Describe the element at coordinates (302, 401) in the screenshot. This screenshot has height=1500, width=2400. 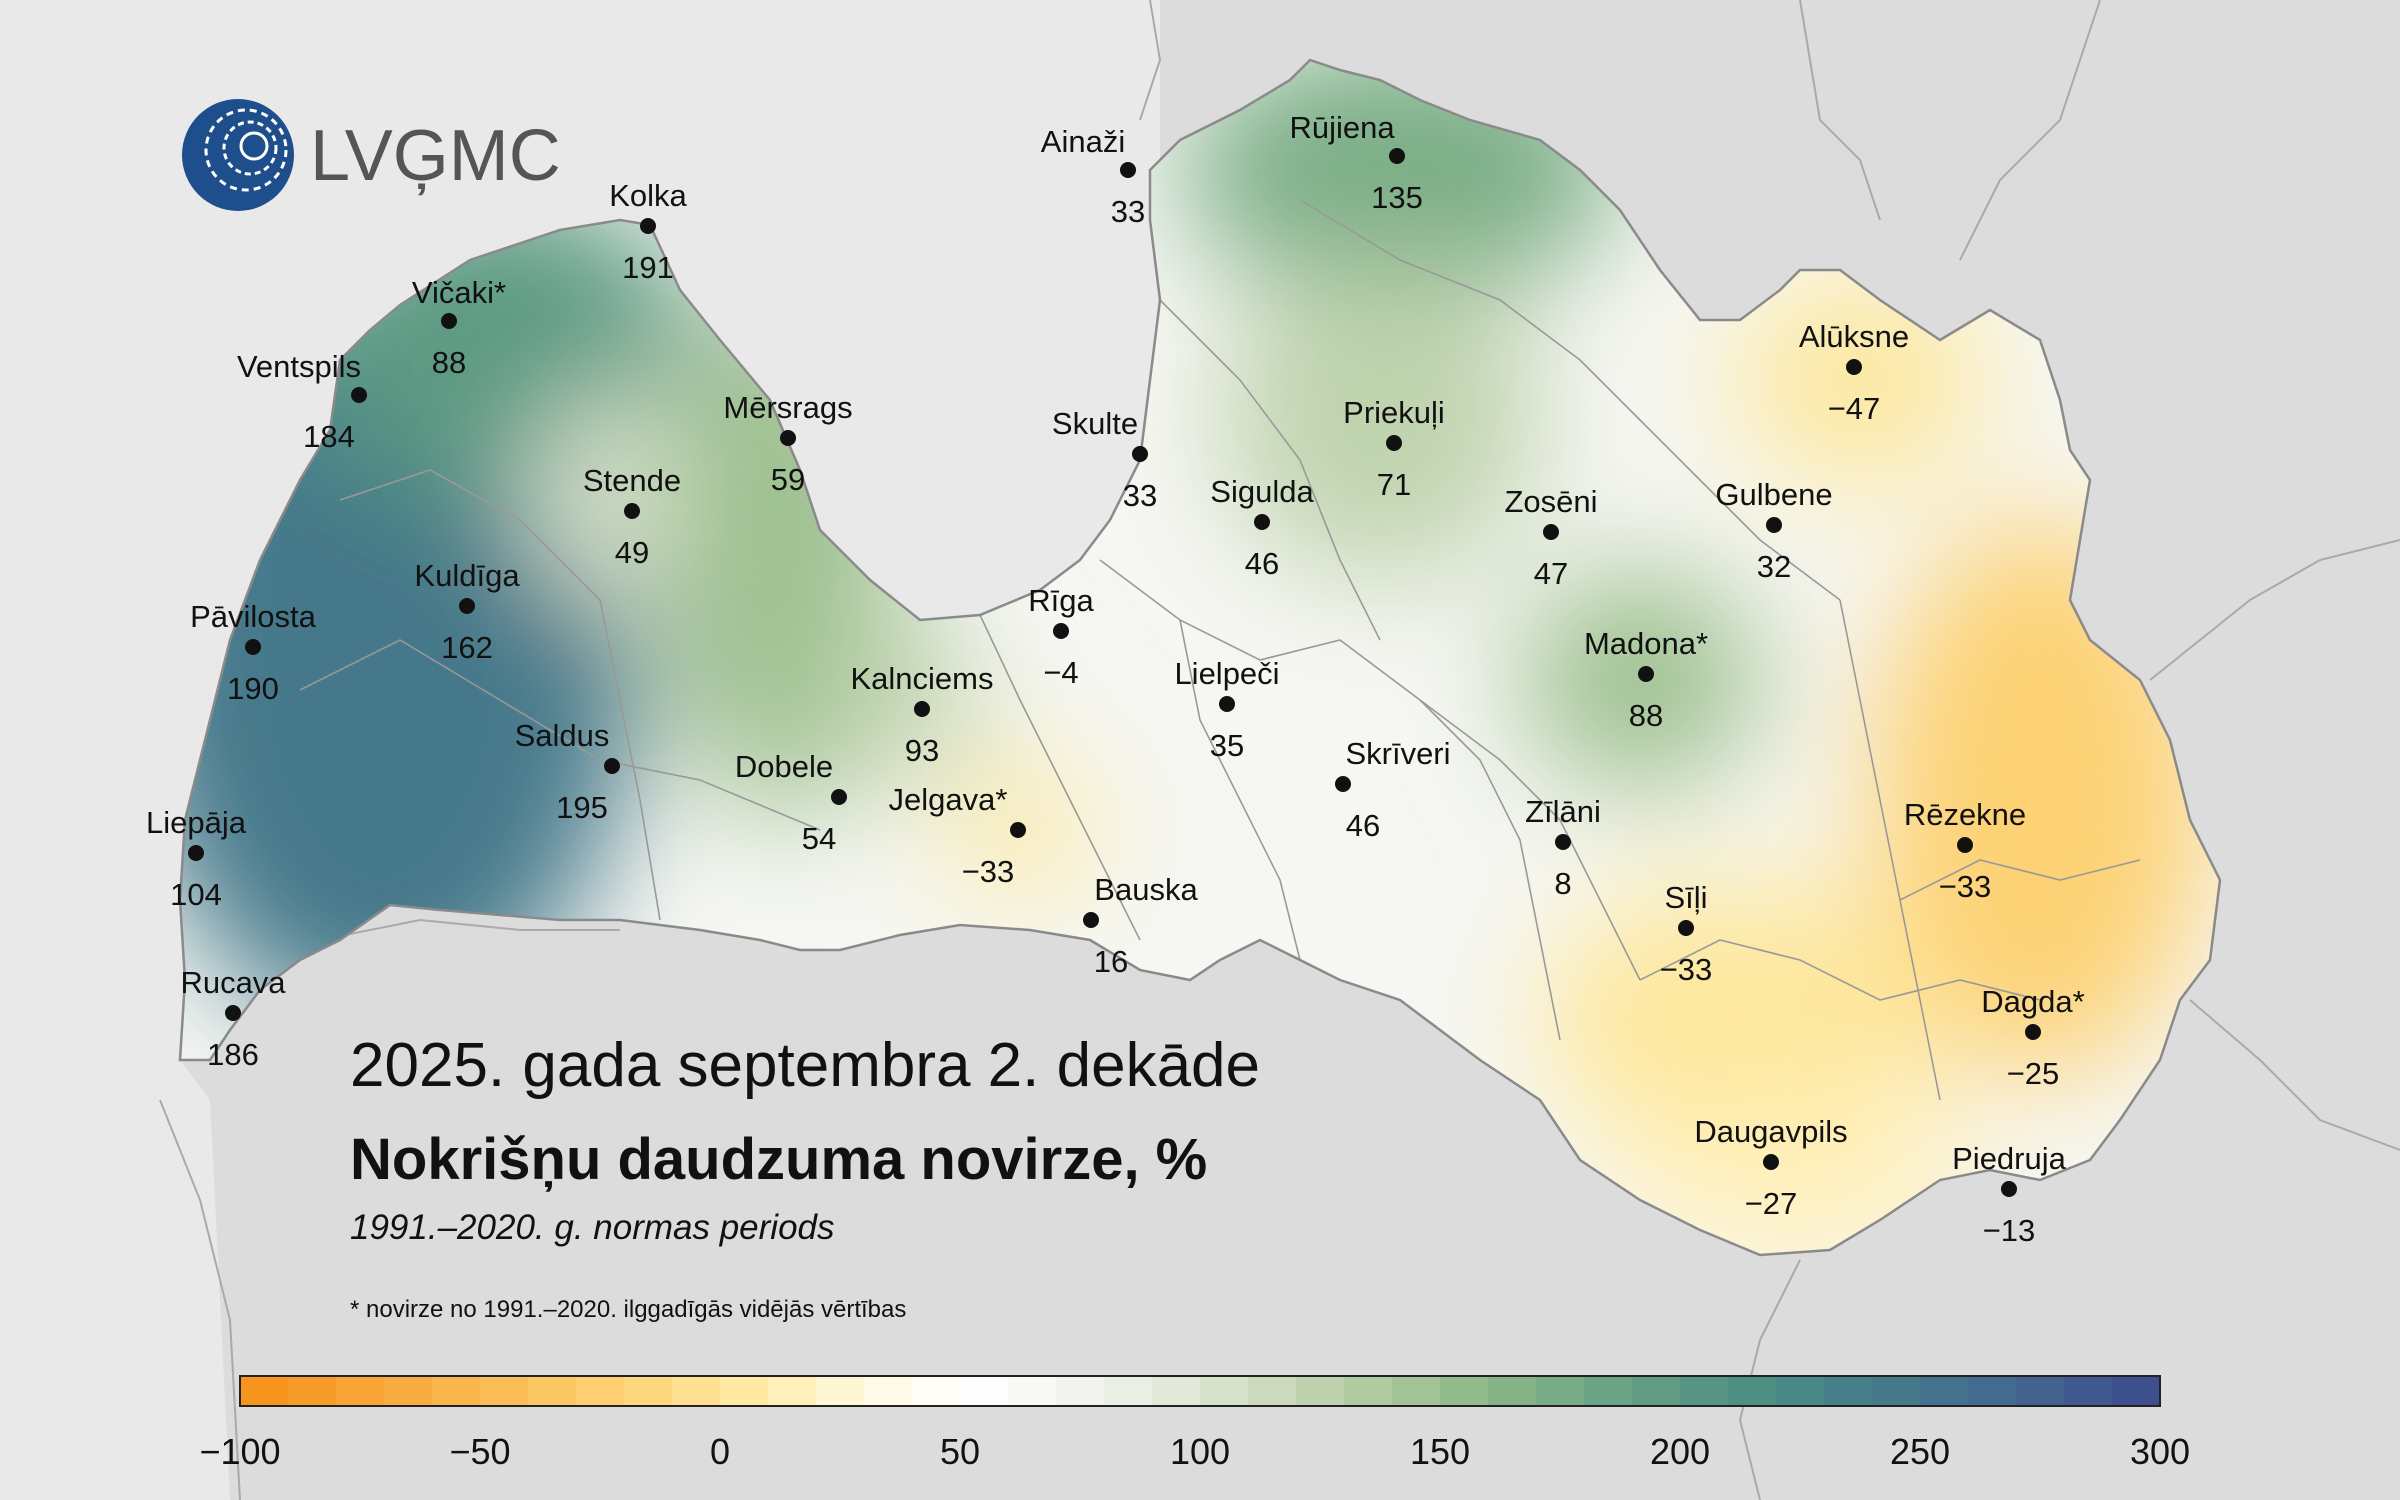
I see `station: Ventspils 184` at that location.